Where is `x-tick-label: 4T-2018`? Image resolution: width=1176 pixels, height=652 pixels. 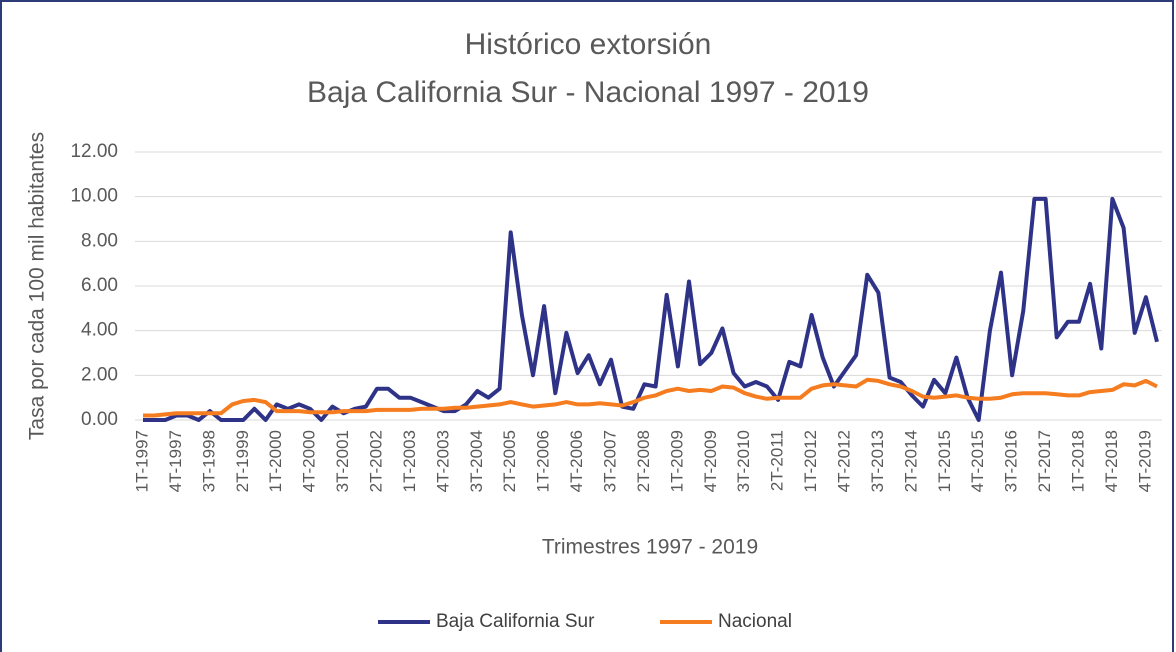
x-tick-label: 4T-2018 is located at coordinates (1111, 461).